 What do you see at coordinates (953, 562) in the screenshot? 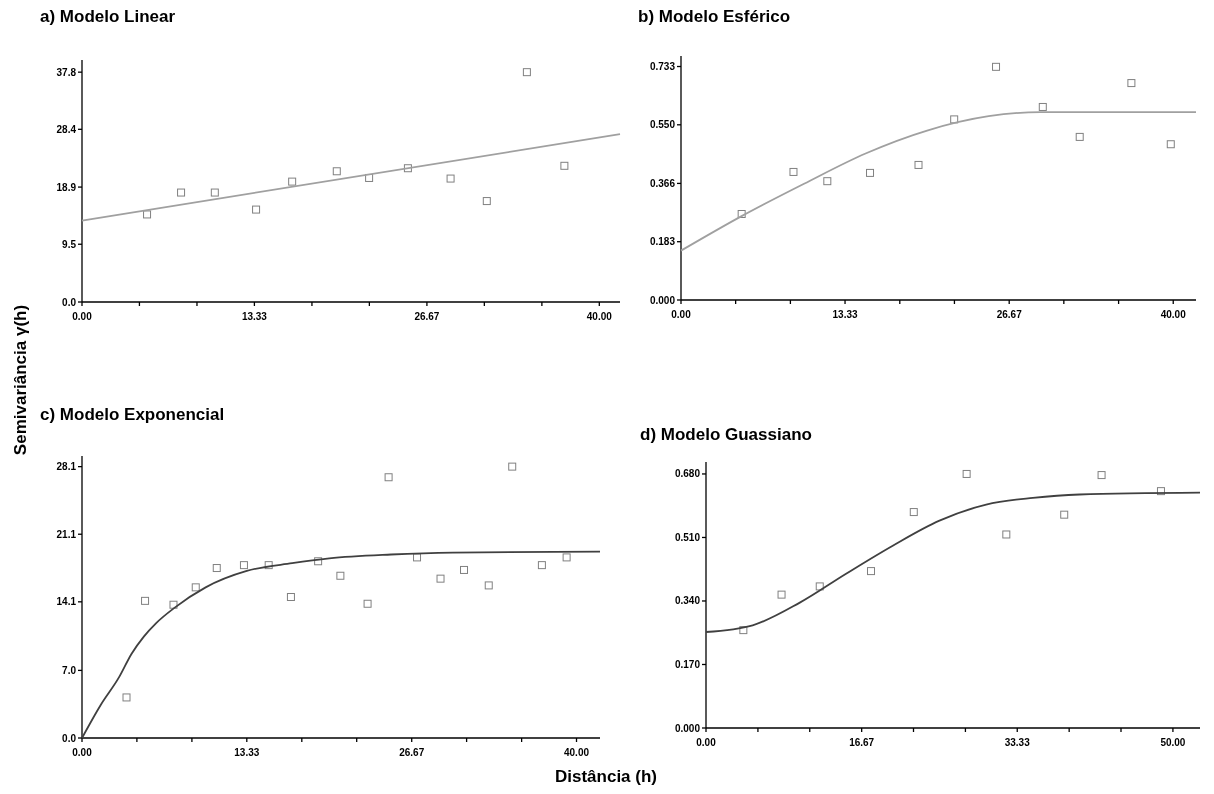
I see `line-series` at bounding box center [953, 562].